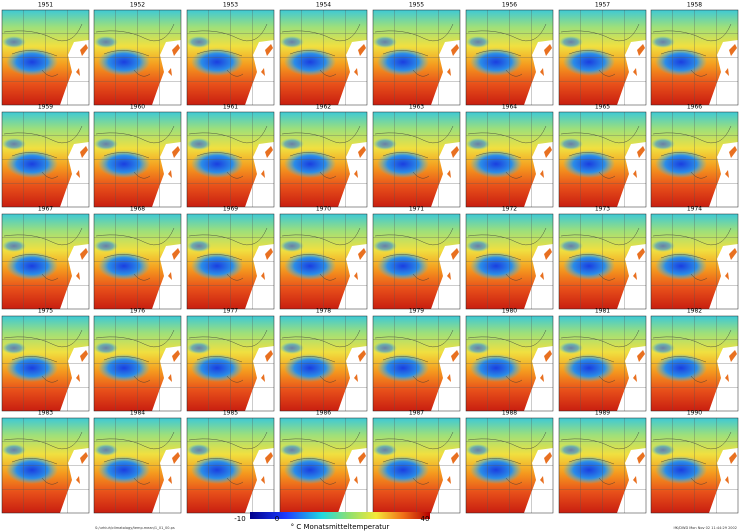  What do you see at coordinates (137, 5) in the screenshot?
I see `year-label: 1952` at bounding box center [137, 5].